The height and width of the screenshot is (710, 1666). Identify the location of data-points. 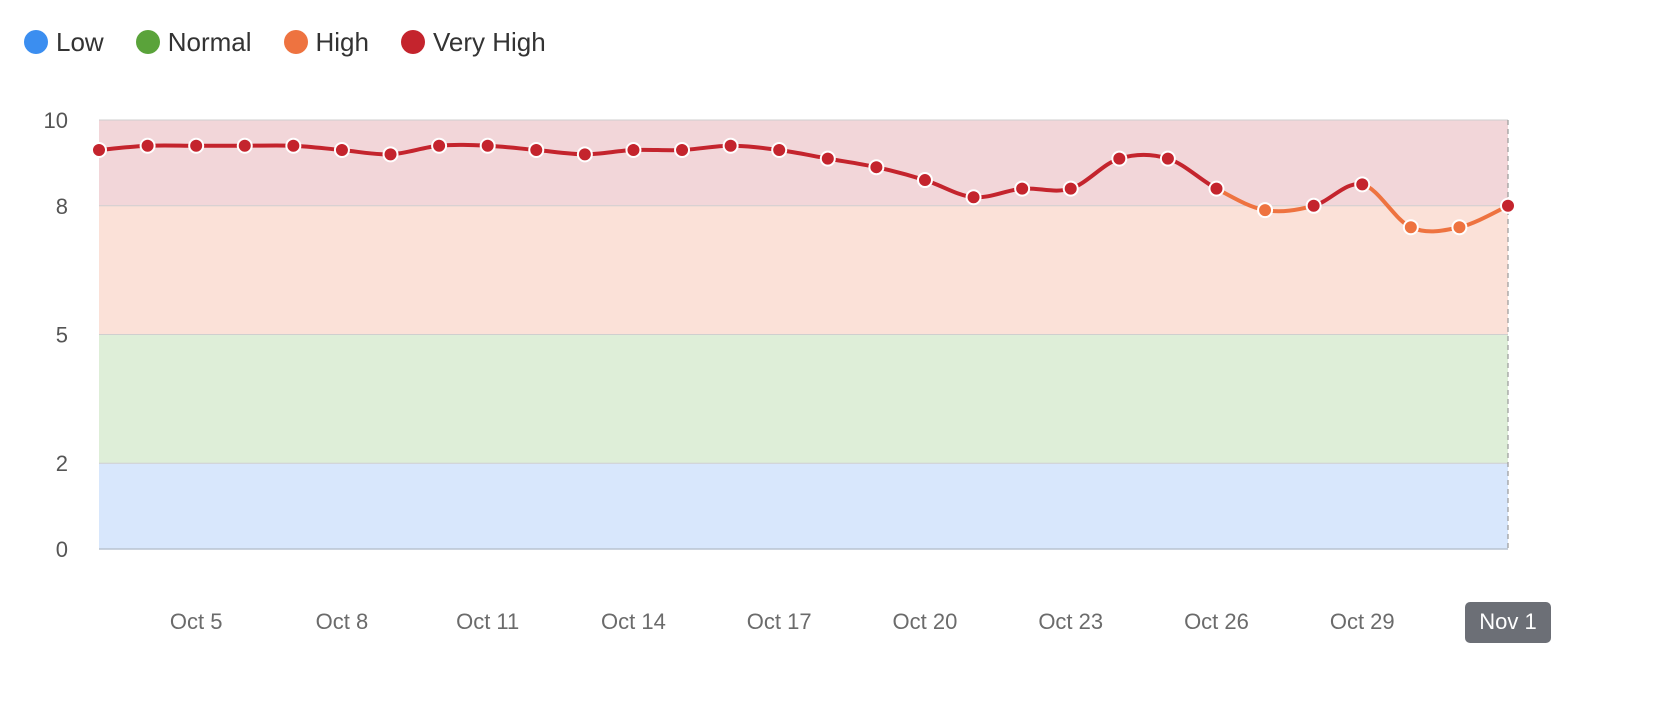
(803, 186).